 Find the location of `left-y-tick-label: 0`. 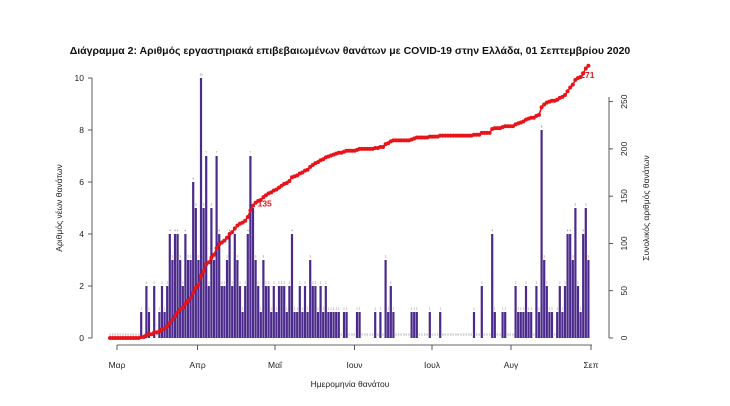

left-y-tick-label: 0 is located at coordinates (81, 338).